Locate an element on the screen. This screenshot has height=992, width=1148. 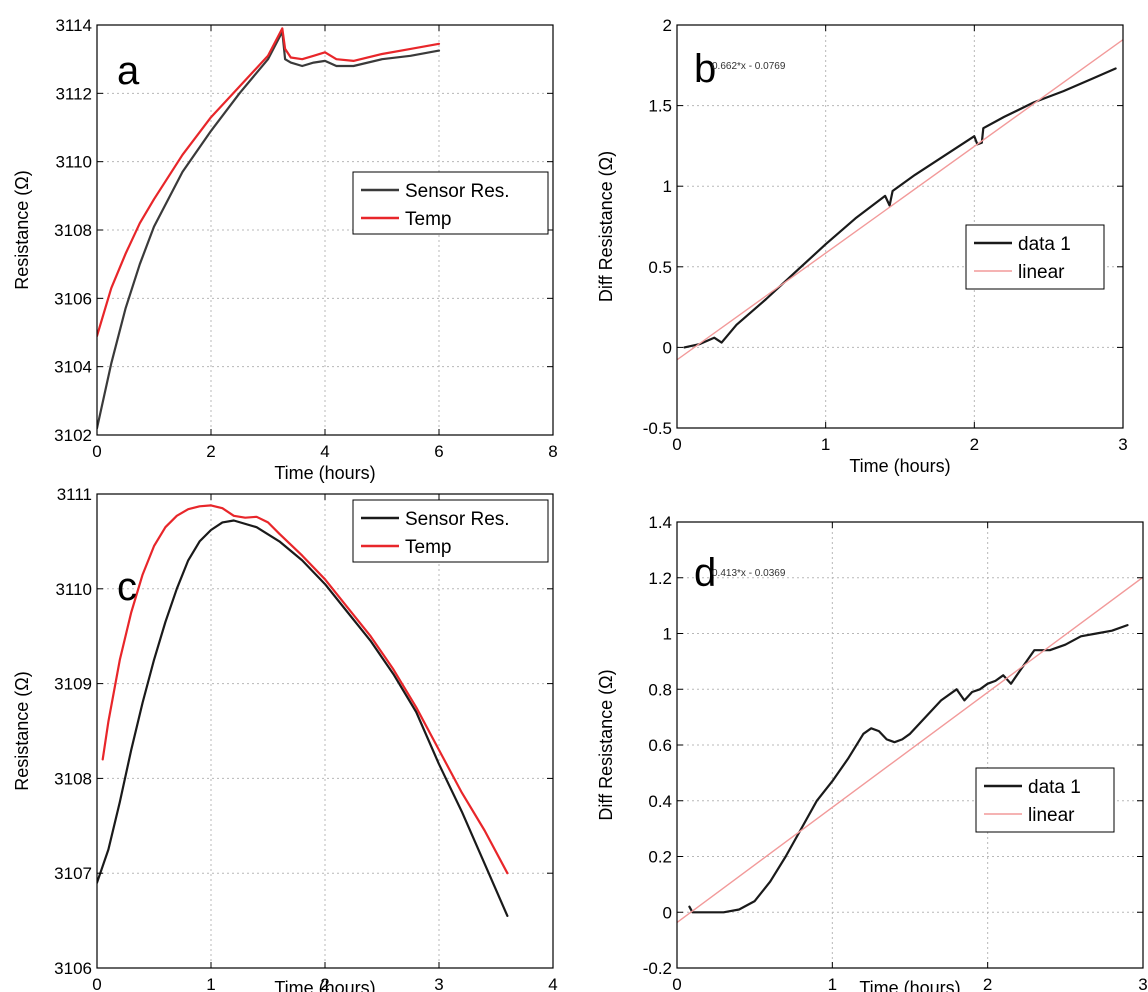
y-tick-label: -0.2 is located at coordinates (657, 968).